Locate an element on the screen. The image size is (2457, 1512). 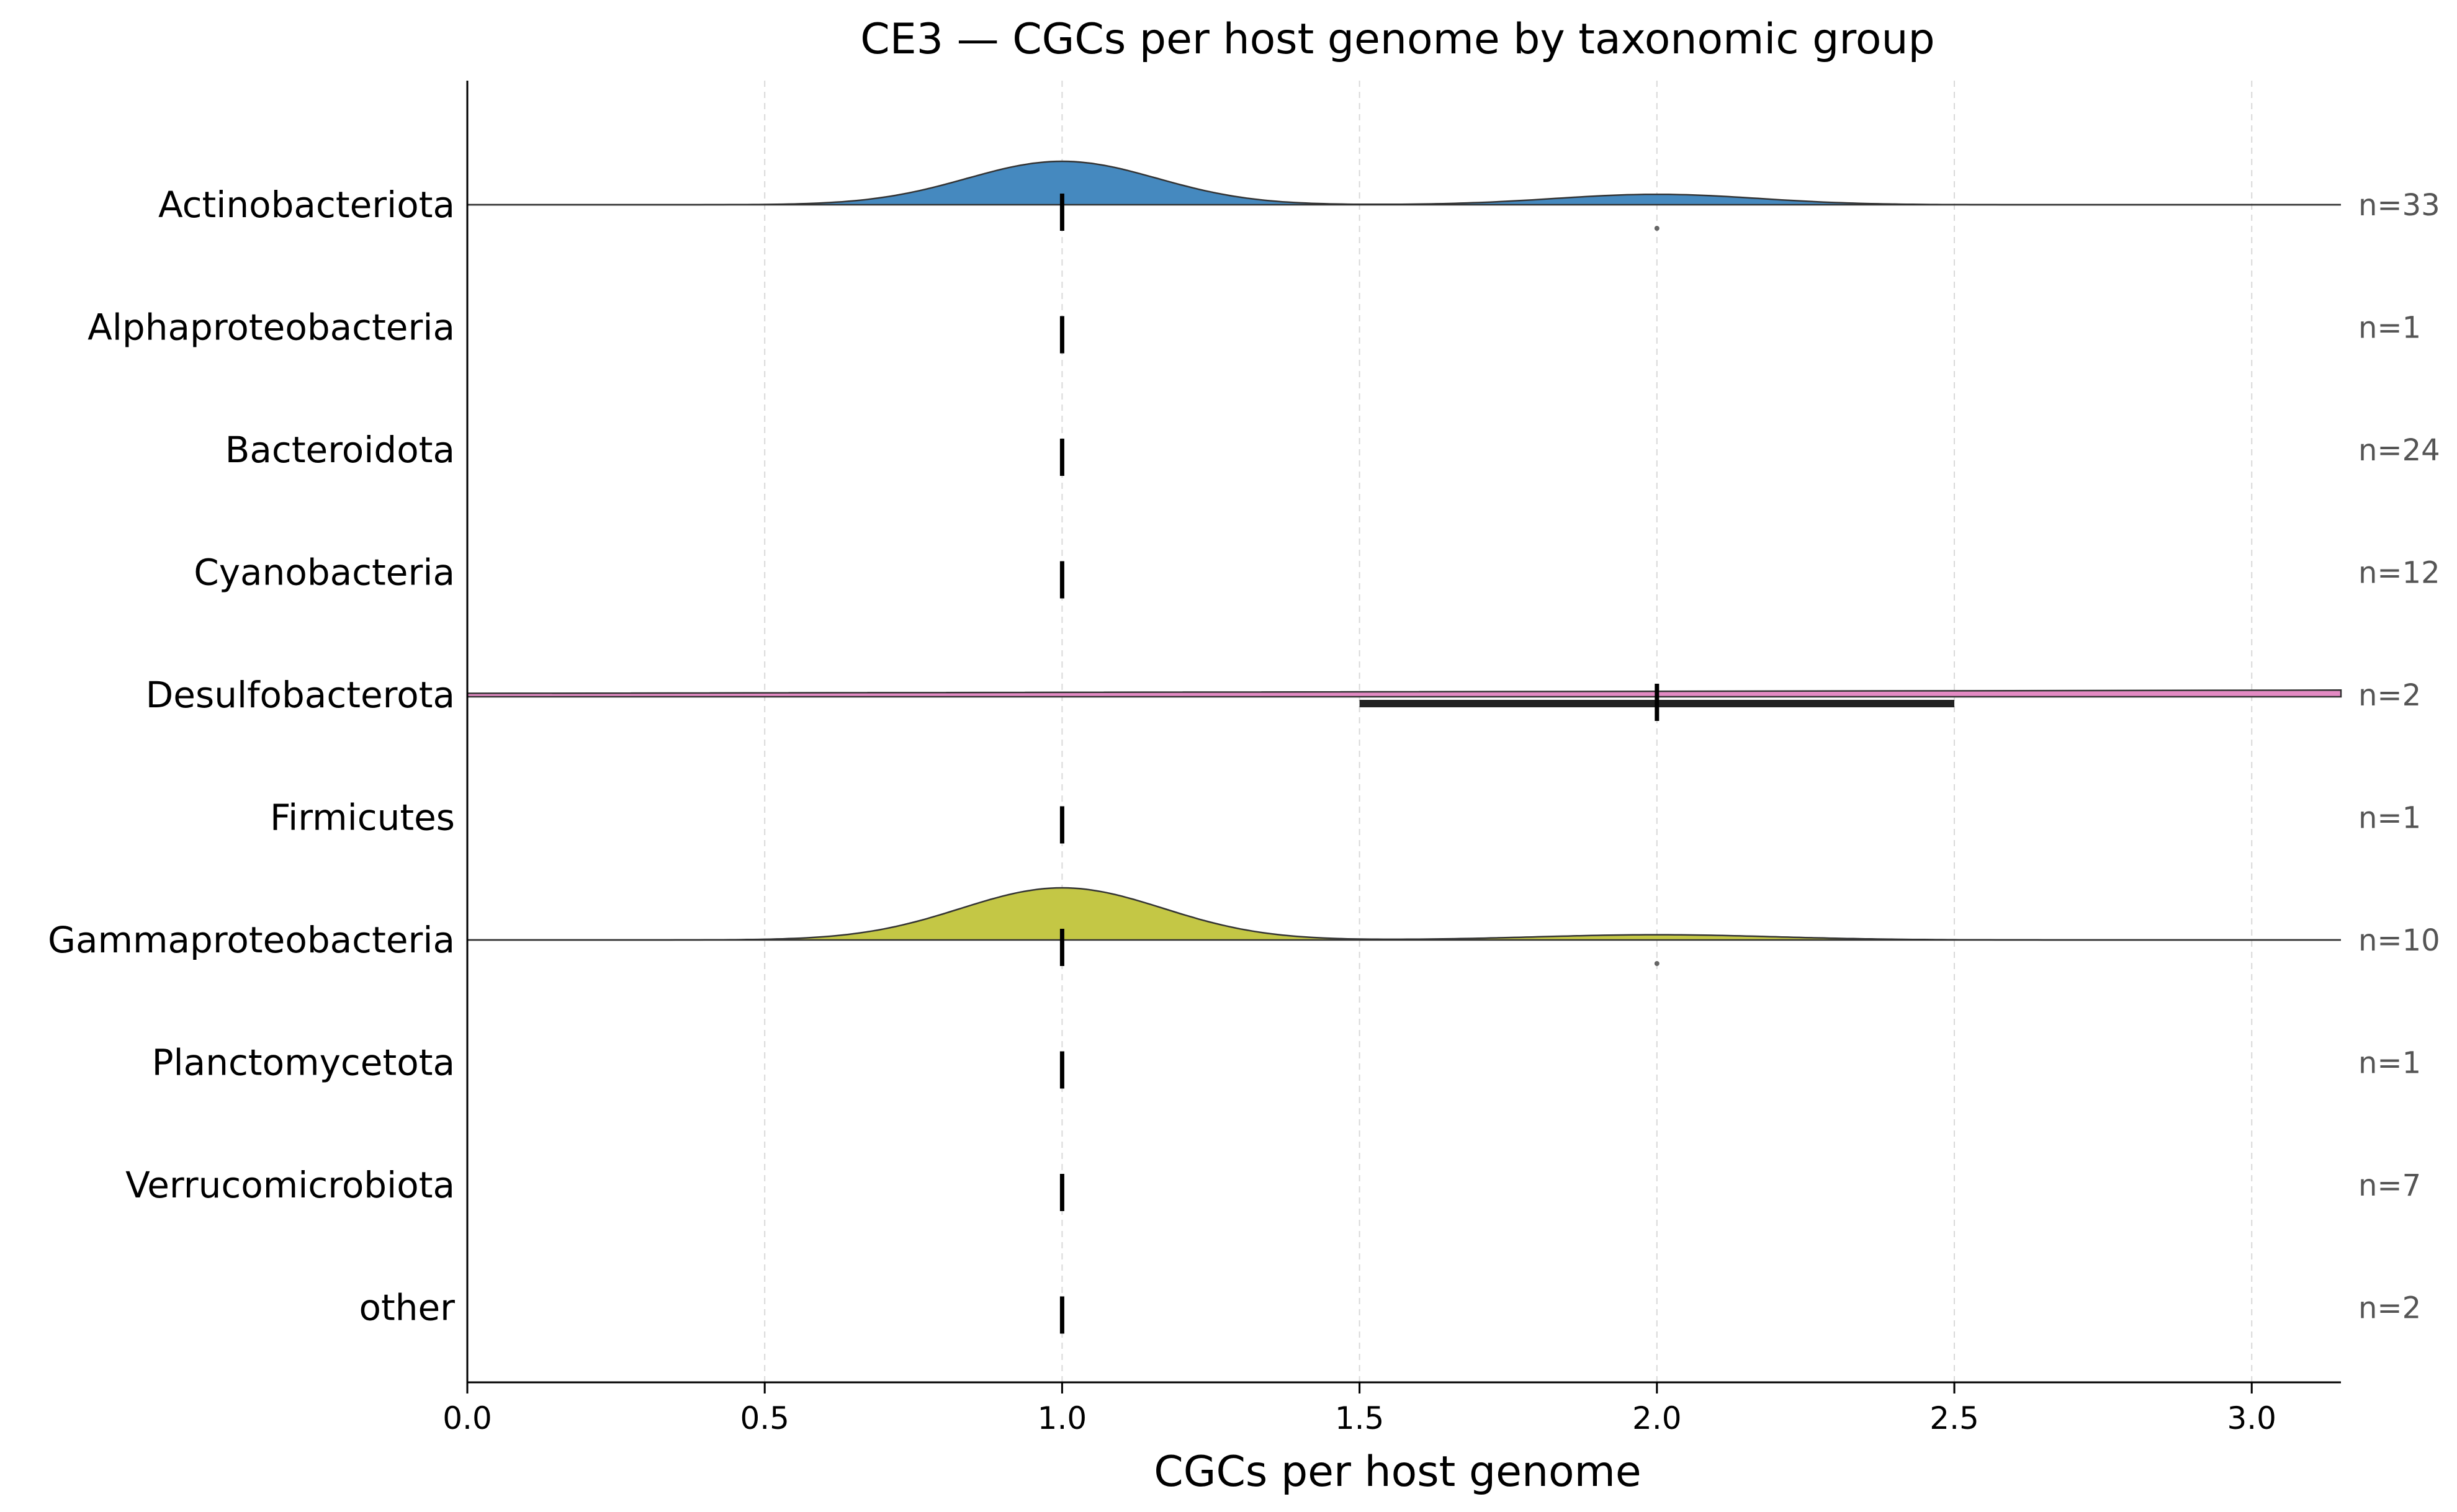
x-tick-label-5: 2.5 is located at coordinates (1954, 1418).